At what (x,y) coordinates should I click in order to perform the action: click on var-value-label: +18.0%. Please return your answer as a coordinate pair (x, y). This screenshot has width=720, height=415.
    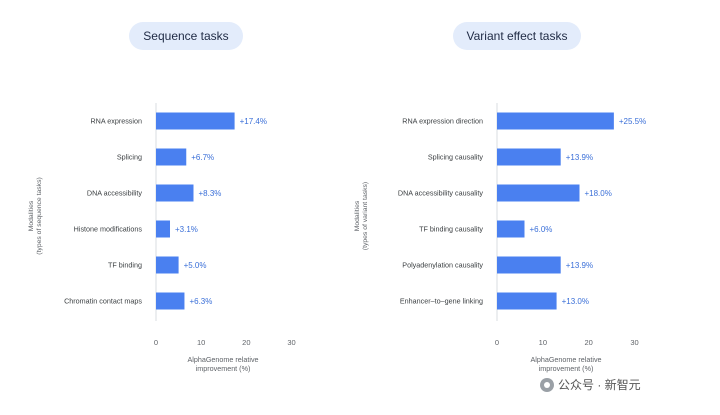
    Looking at the image, I should click on (597, 193).